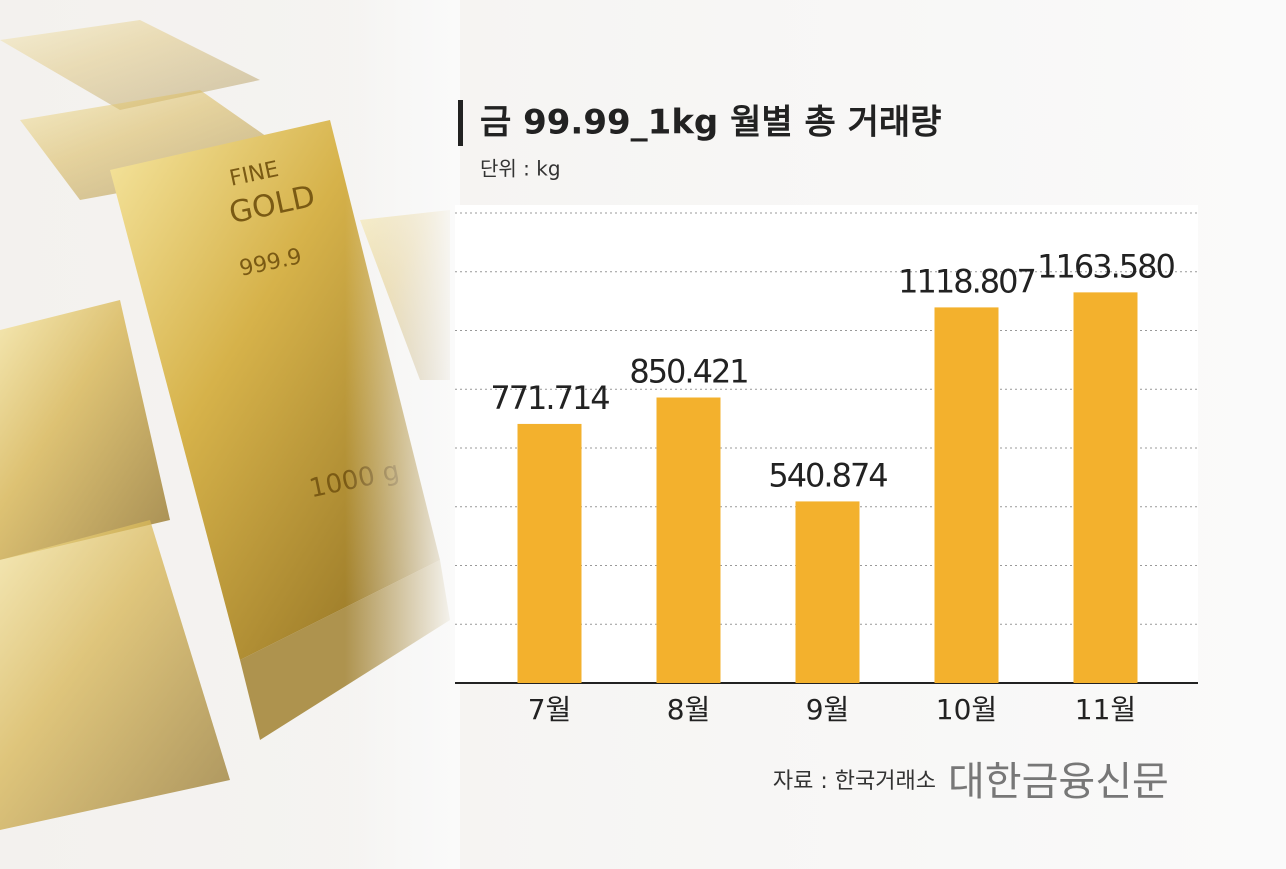 This screenshot has height=869, width=1286. I want to click on data-label: 1163.580, so click(1105, 266).